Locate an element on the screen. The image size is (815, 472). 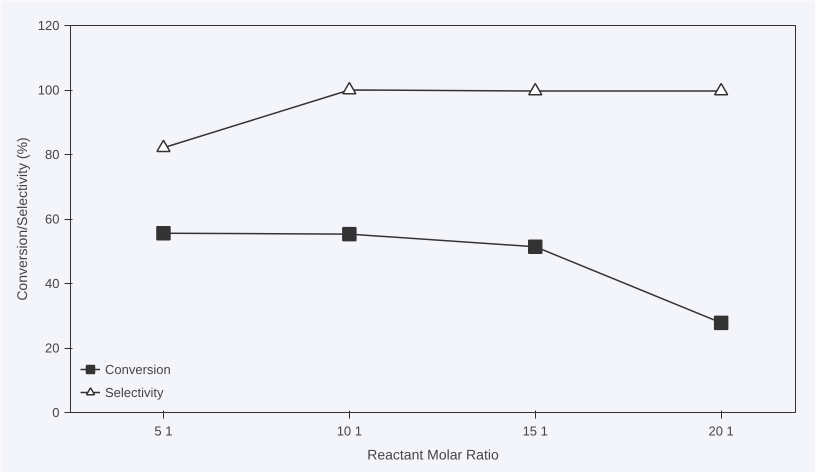
x-axis-title: Reactant Molar Ratio is located at coordinates (433, 454).